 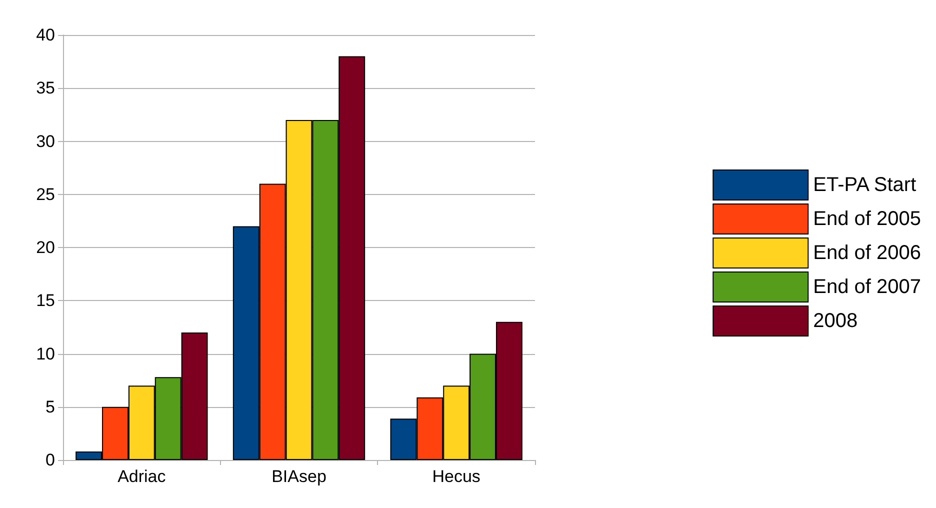 I want to click on y-tick-label: 20, so click(x=45, y=247).